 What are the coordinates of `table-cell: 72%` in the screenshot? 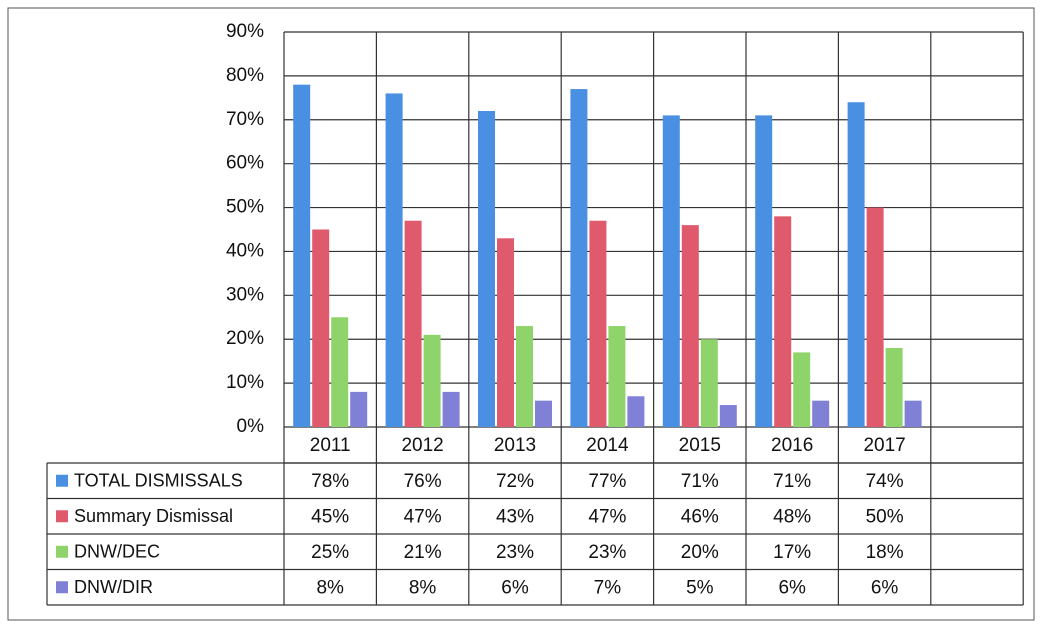 It's located at (515, 481).